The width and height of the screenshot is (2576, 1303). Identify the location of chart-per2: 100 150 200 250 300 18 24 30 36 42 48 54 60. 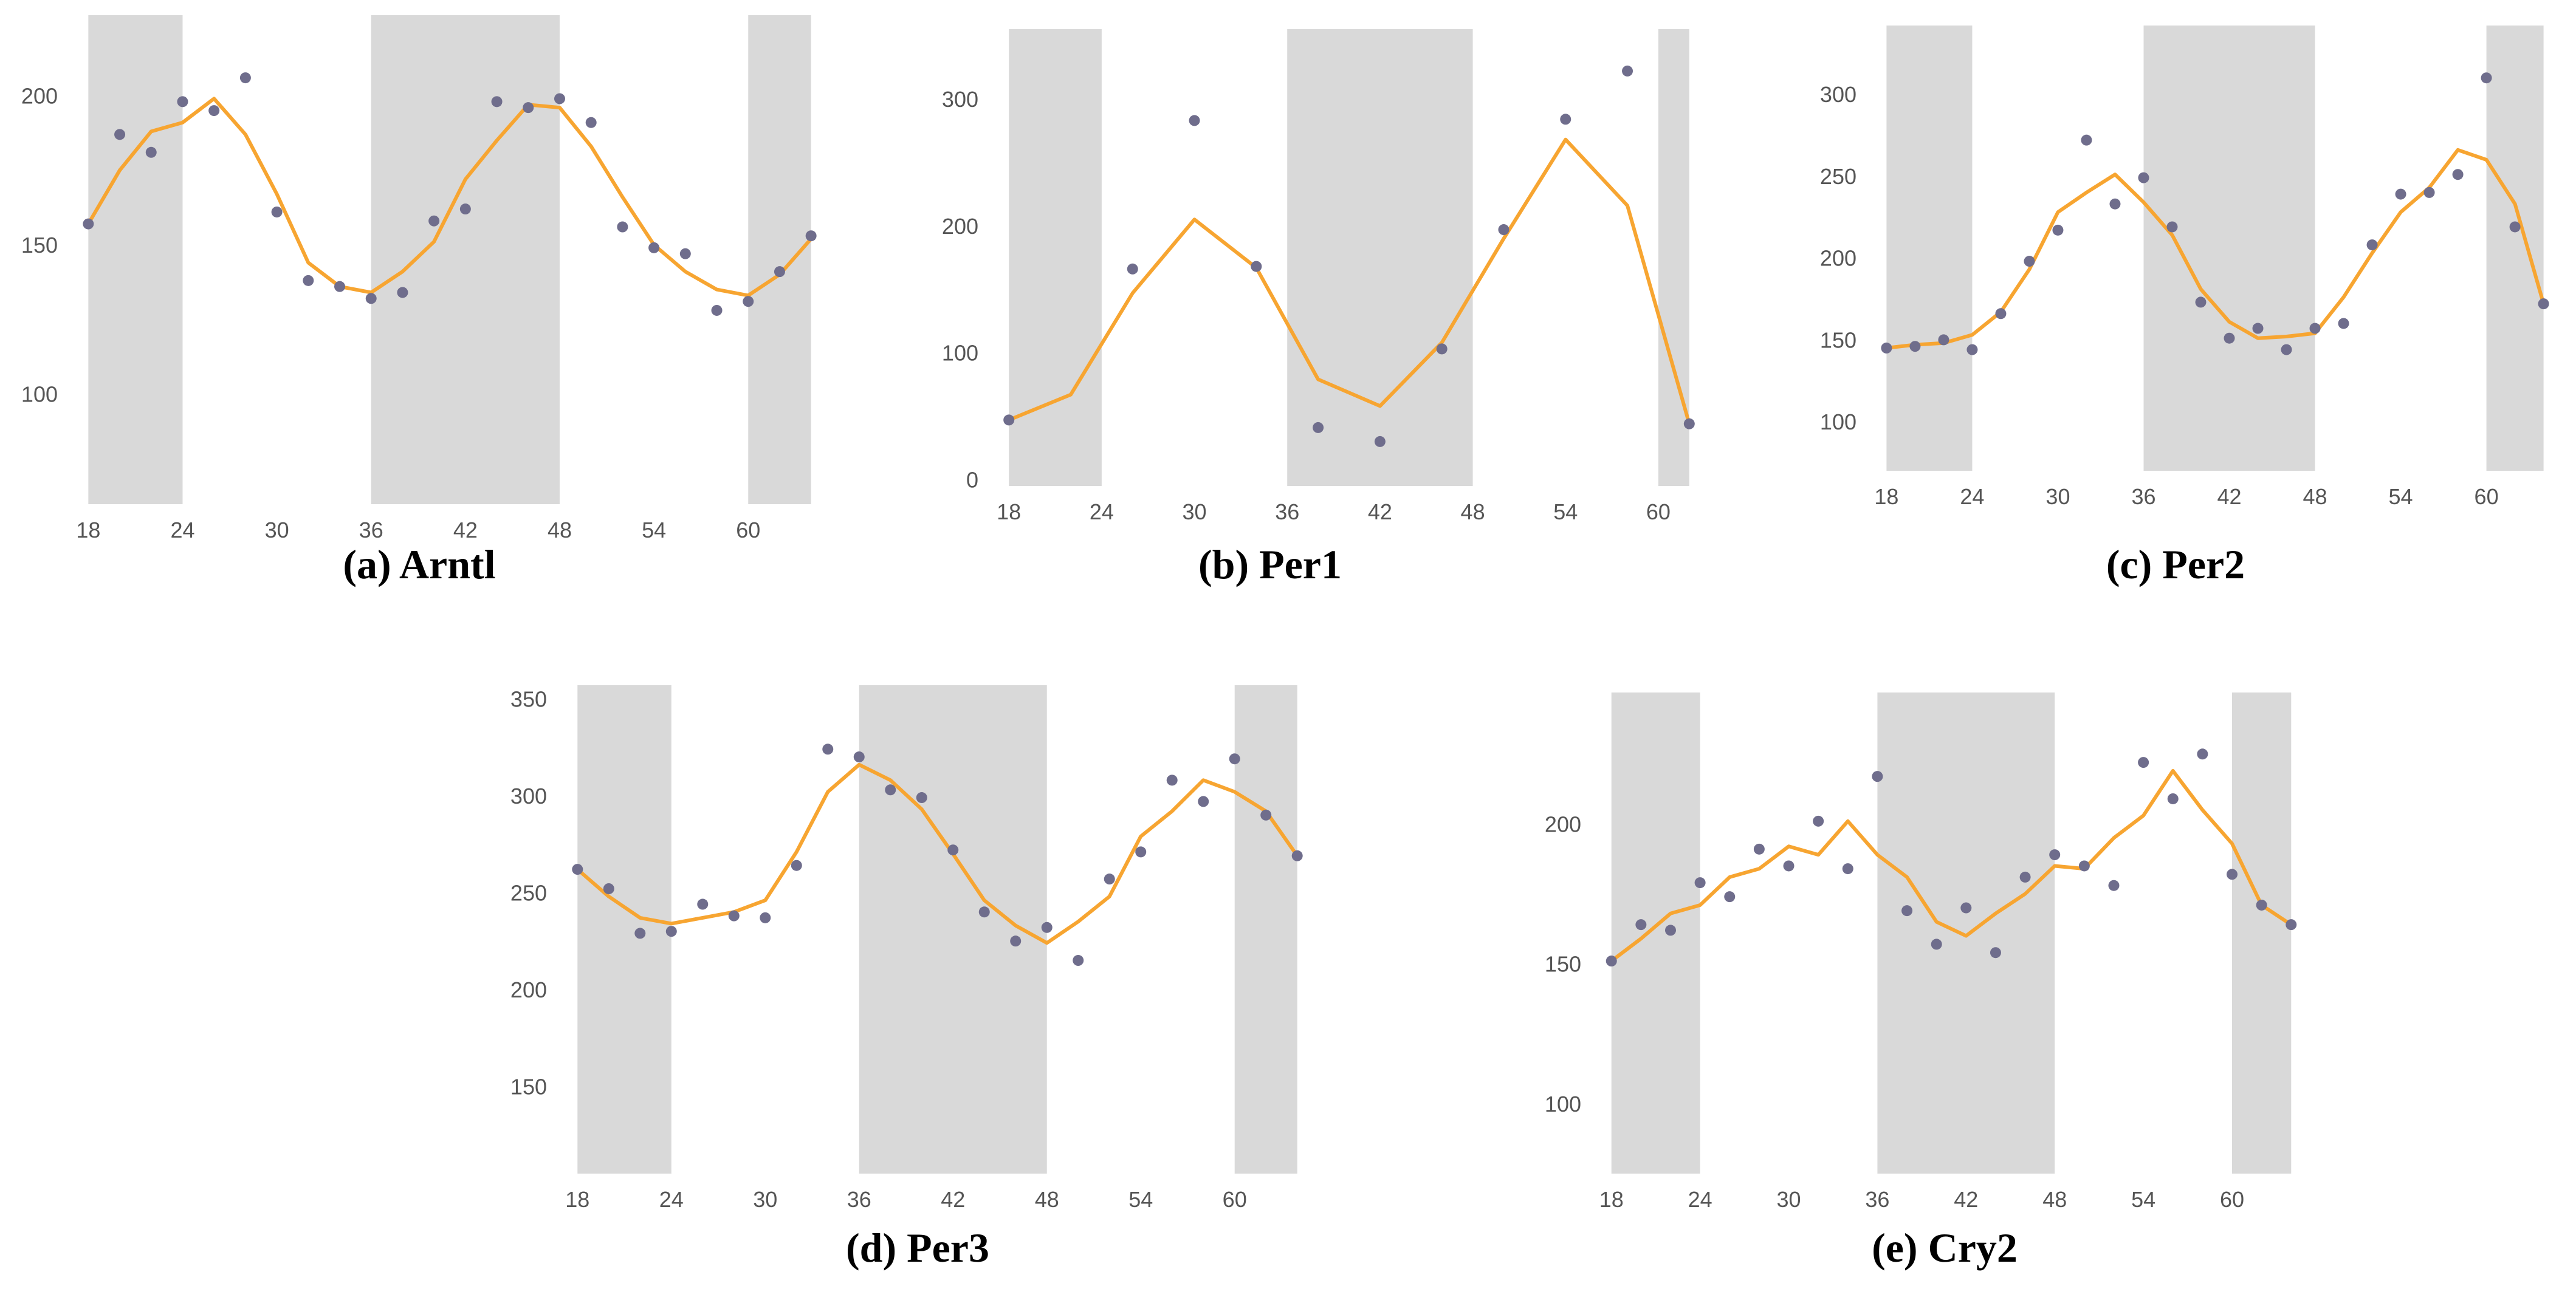
(2184, 267).